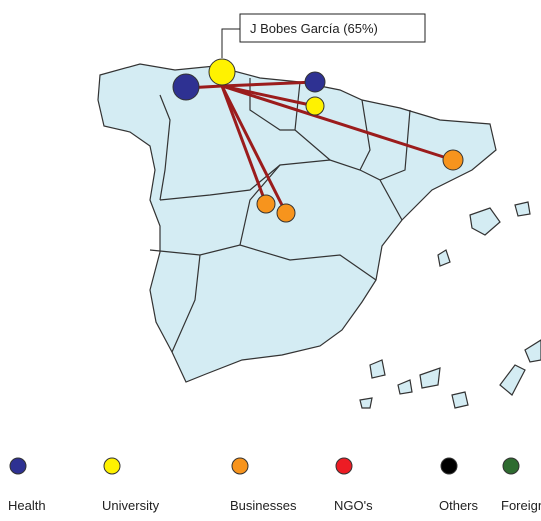  What do you see at coordinates (459, 505) in the screenshot?
I see `legend-label: Others` at bounding box center [459, 505].